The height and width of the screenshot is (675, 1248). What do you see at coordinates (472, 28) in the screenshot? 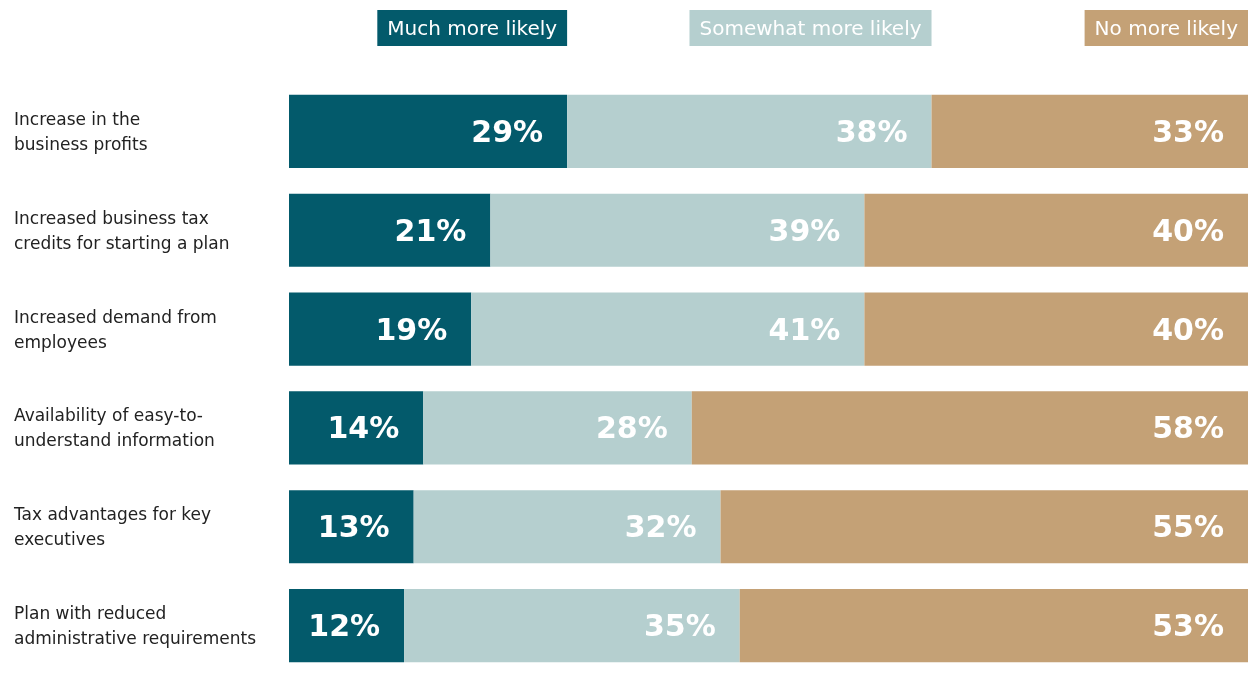
I see `text: Much more likely` at bounding box center [472, 28].